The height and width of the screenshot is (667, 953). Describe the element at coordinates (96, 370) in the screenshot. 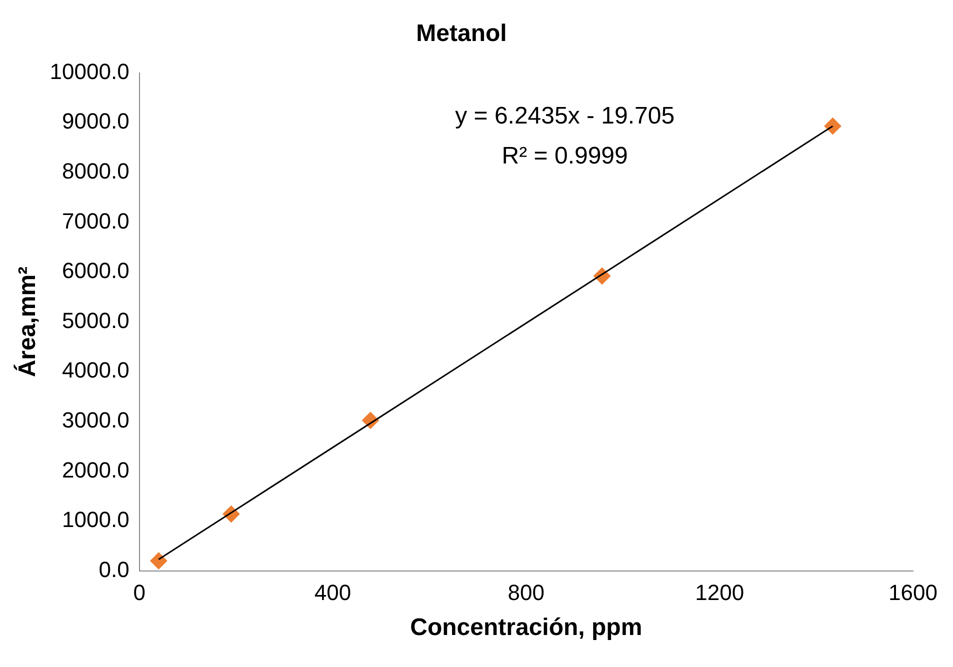

I see `y-tick-label: 4000.0` at that location.